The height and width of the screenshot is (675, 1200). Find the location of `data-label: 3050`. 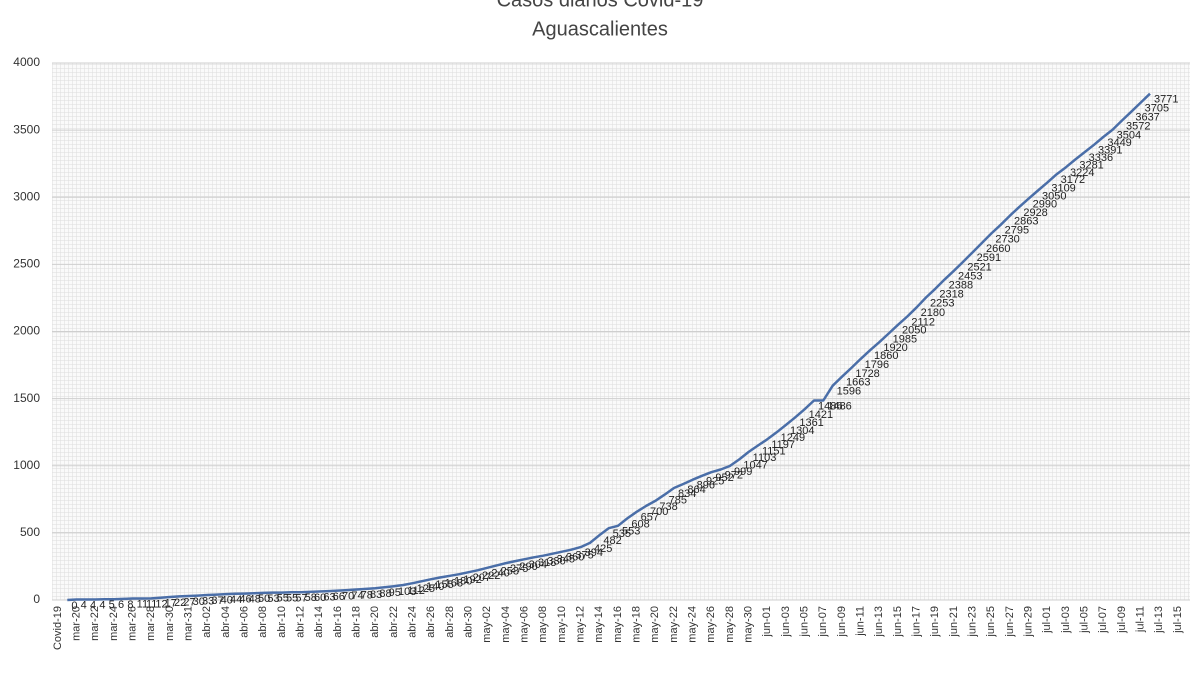

data-label: 3050 is located at coordinates (1054, 196).